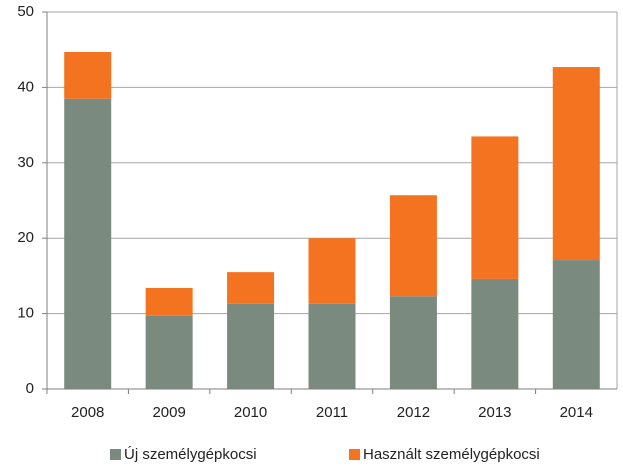  Describe the element at coordinates (25, 162) in the screenshot. I see `y-tick-label: 30` at that location.